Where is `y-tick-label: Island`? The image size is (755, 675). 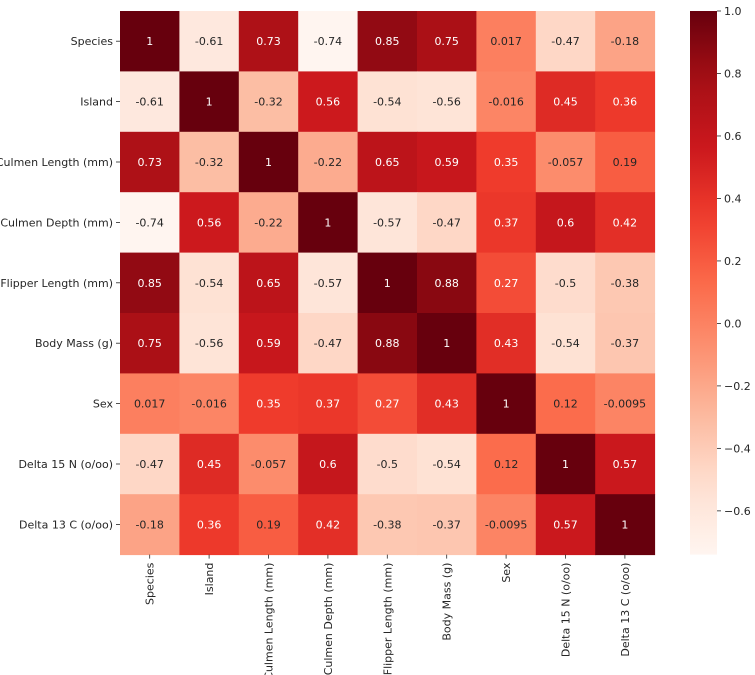
y-tick-label: Island is located at coordinates (96, 102).